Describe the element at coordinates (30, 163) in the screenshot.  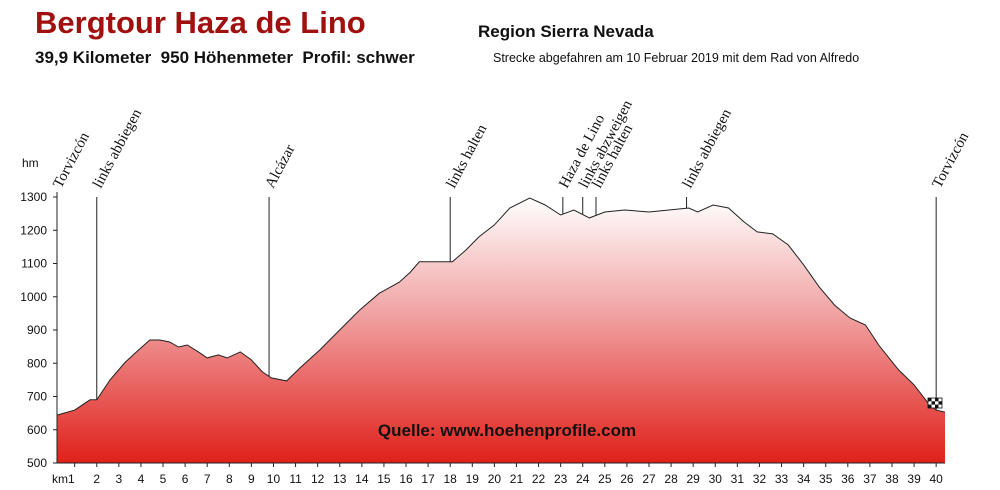
I see `y-axis-label: hm` at that location.